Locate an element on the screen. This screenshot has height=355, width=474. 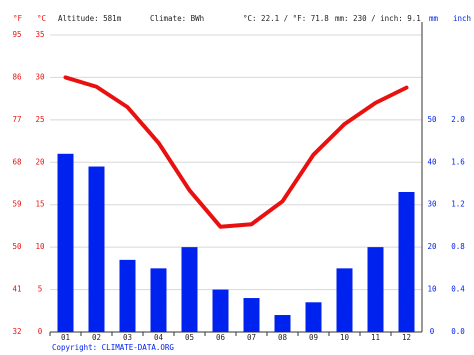
f-tick-label: 95 is located at coordinates (16, 34).